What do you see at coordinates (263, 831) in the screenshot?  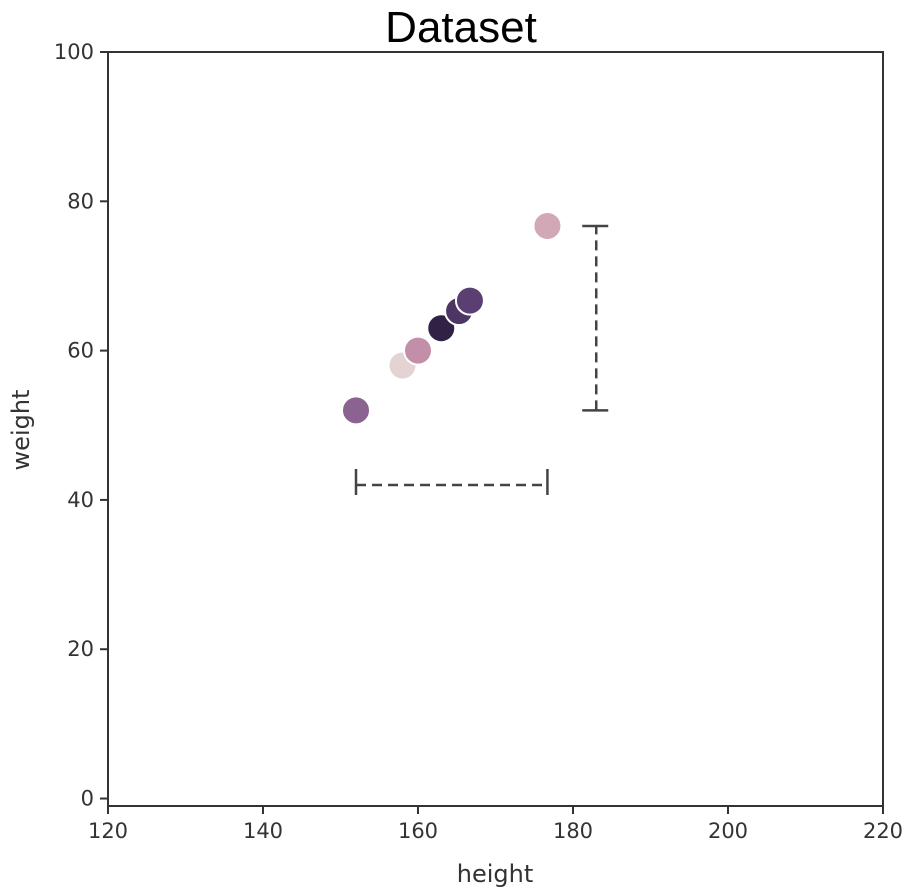 I see `x-tick-label: 140` at bounding box center [263, 831].